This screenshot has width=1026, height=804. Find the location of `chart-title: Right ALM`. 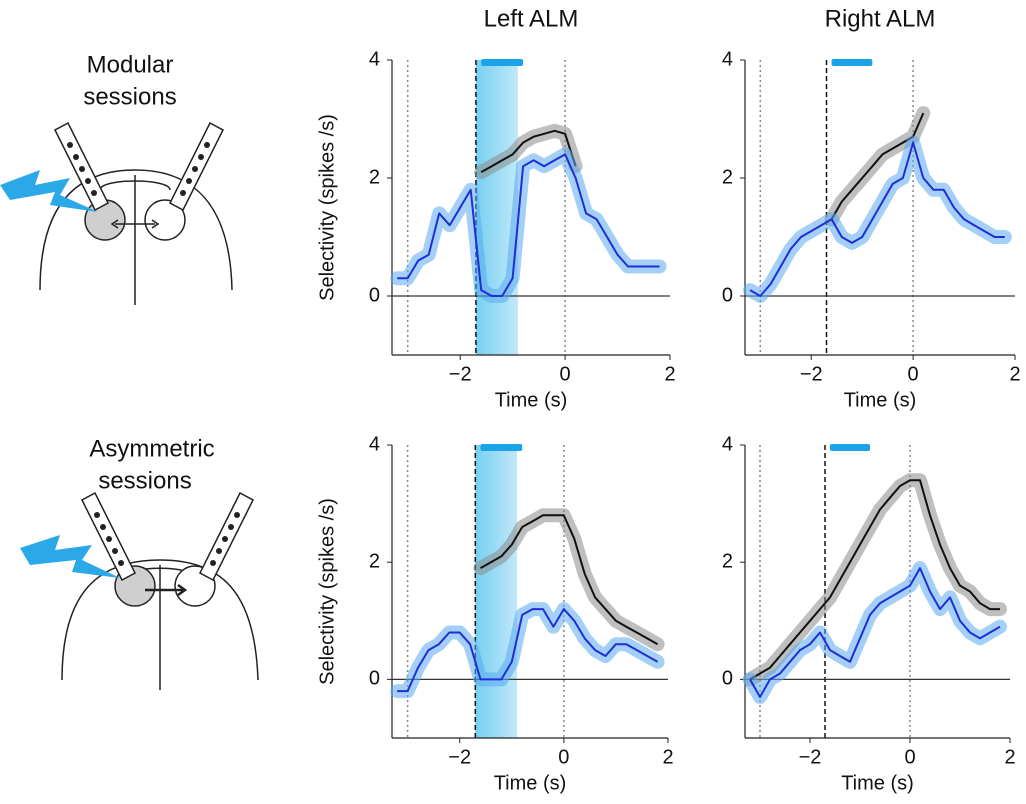

chart-title: Right ALM is located at coordinates (880, 18).